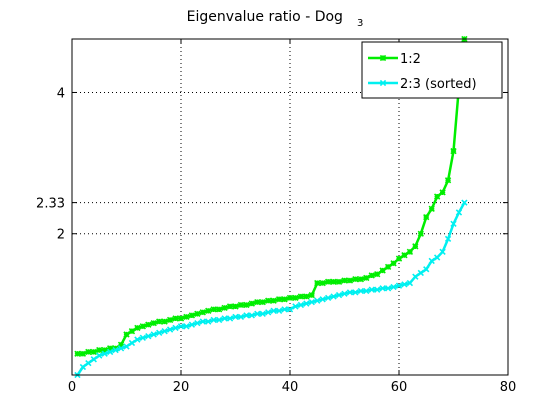  Describe the element at coordinates (432, 70) in the screenshot. I see `legend-box` at that location.